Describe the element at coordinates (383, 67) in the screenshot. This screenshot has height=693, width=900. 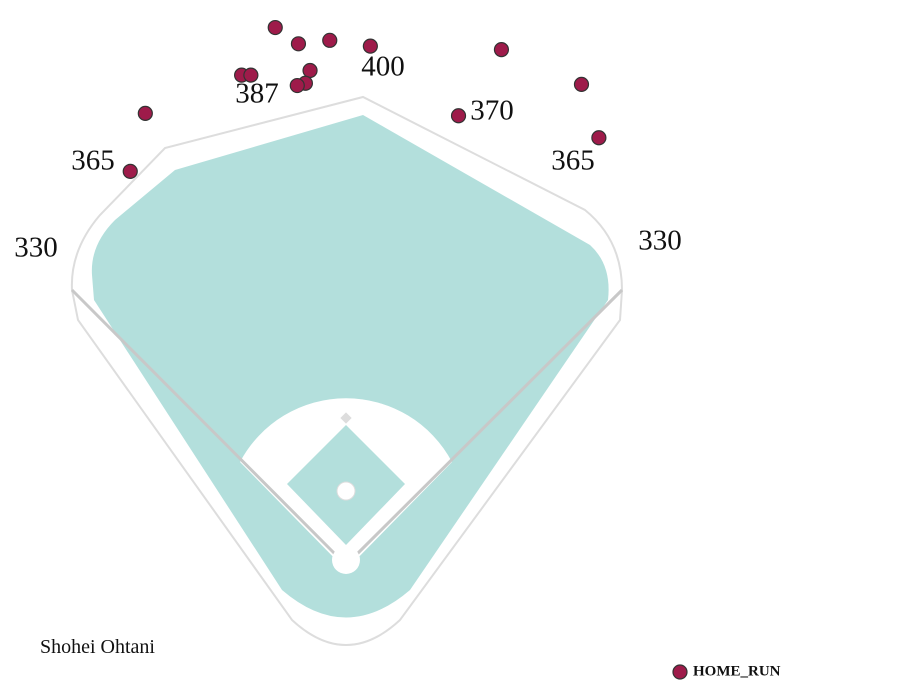
I see `wall-distance: 400` at that location.